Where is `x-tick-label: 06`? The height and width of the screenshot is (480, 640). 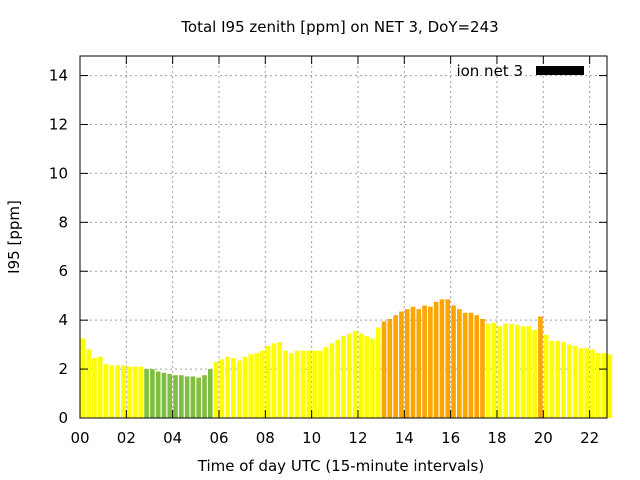 x-tick-label: 06 is located at coordinates (218, 438).